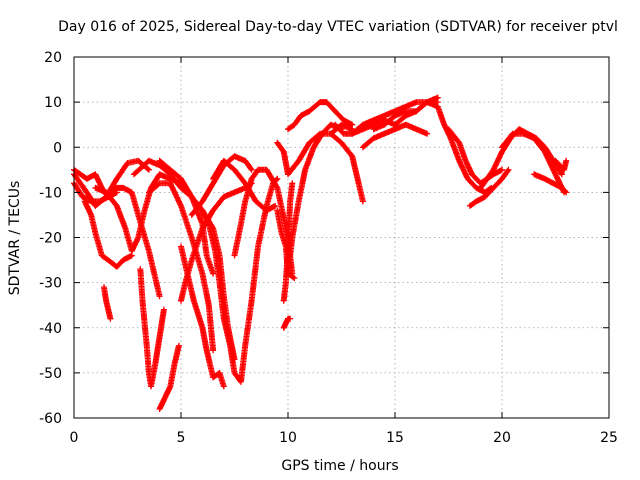  What do you see at coordinates (502, 438) in the screenshot?
I see `x-tick-label: 20` at bounding box center [502, 438].